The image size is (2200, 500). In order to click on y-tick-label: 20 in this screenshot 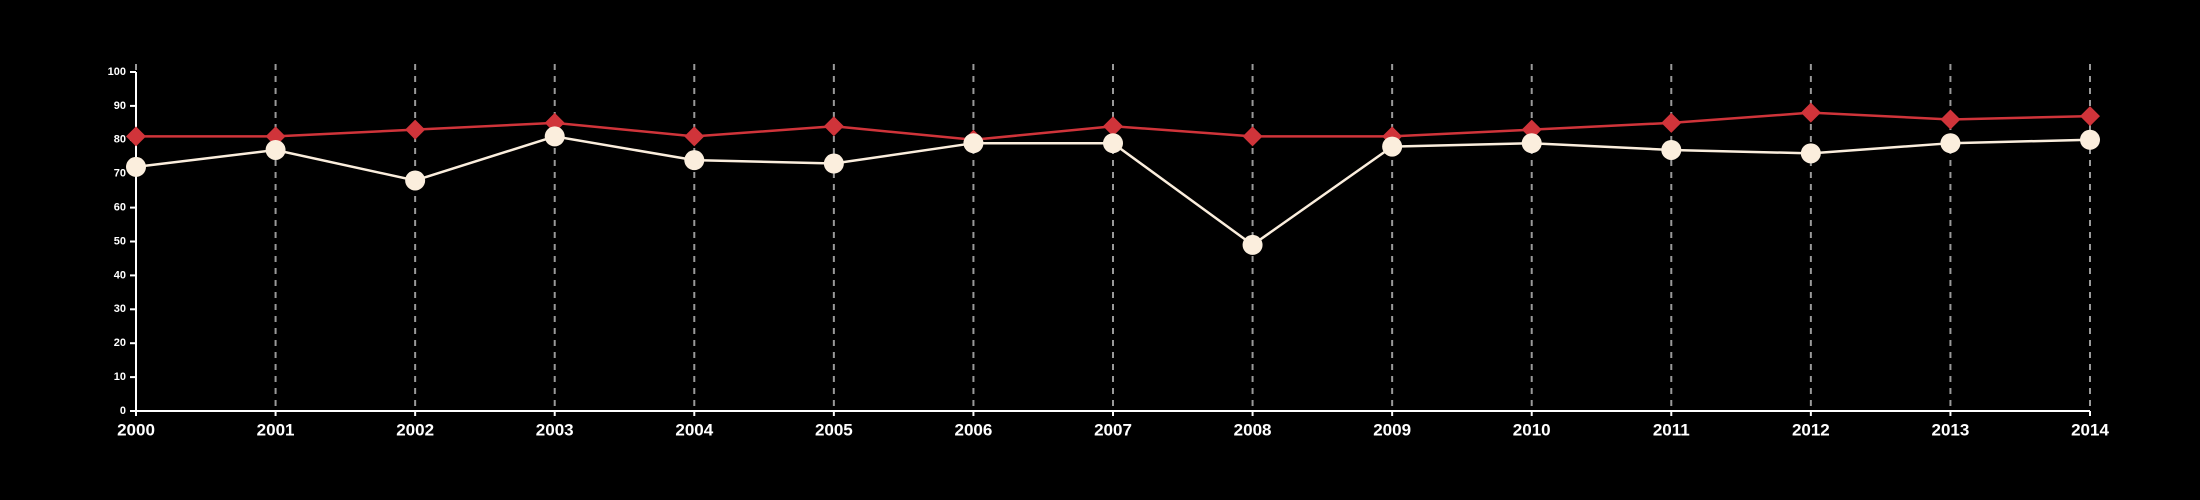, I will do `click(120, 343)`.